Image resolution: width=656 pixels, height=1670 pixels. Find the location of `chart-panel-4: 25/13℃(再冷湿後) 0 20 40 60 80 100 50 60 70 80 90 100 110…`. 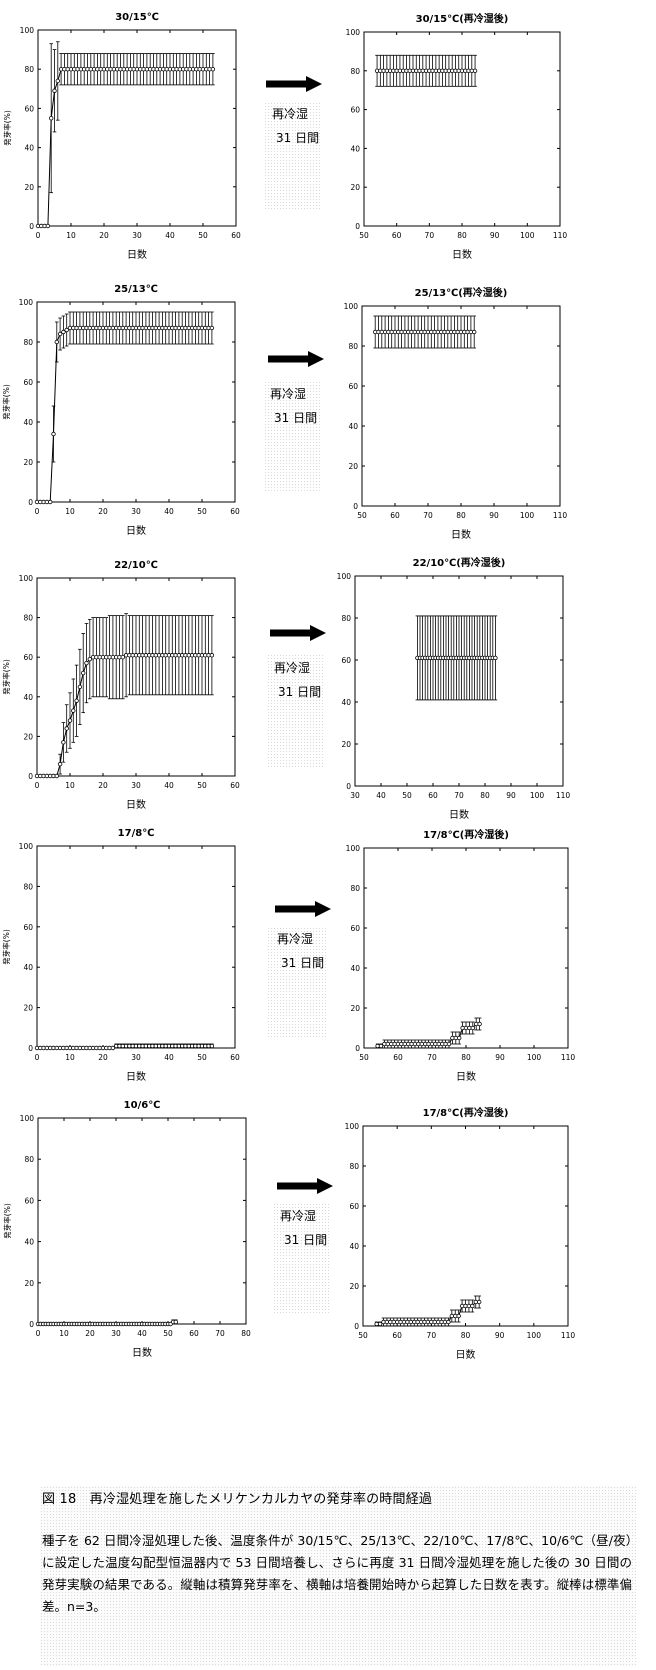

chart-panel-4: 25/13℃(再冷湿後) 0 20 40 60 80 100 50 60 70 80 90 100 110… is located at coordinates (456, 413).